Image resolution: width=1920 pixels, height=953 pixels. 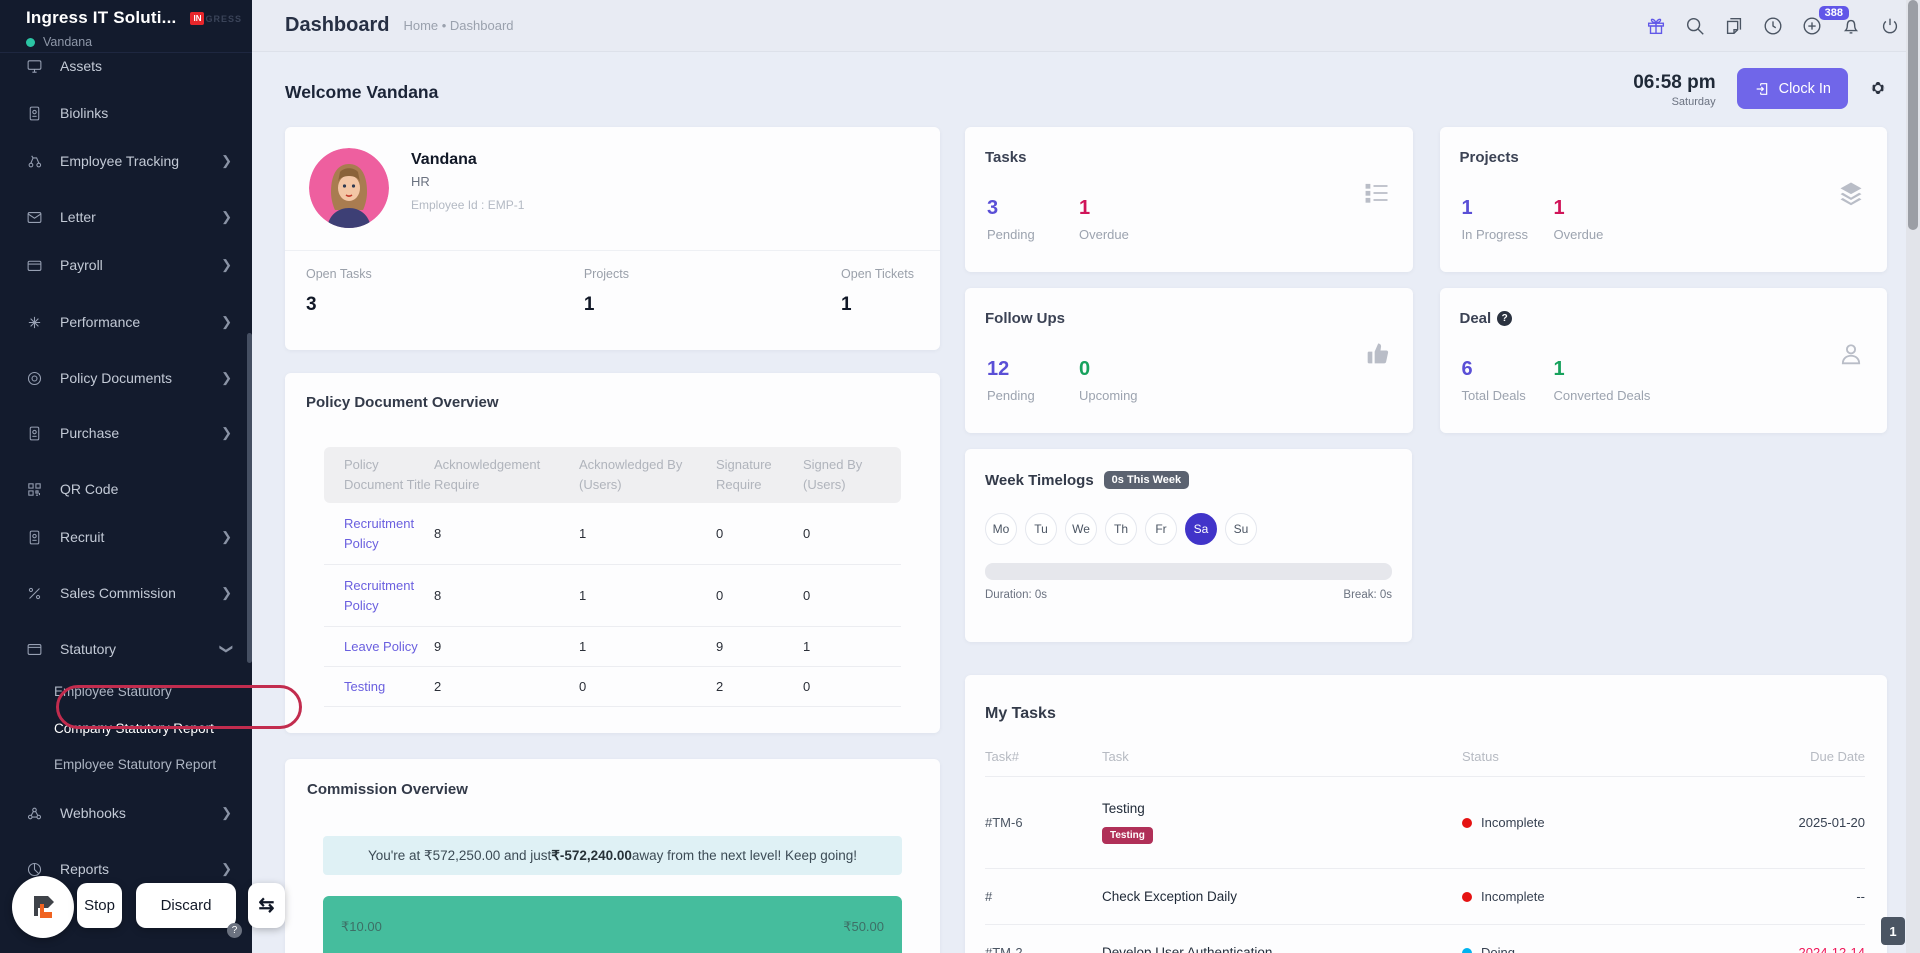 I want to click on scrollbar-thumb, so click(x=1913, y=115).